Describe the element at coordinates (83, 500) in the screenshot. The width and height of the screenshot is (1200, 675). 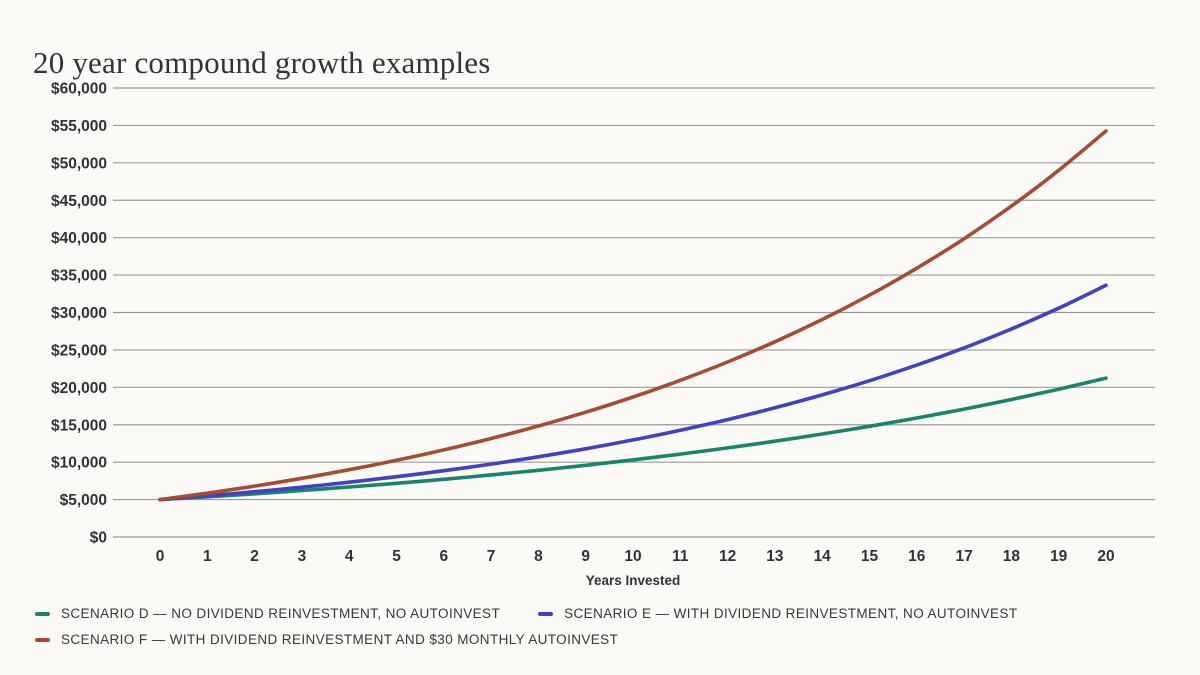
I see `y-tick-label: $5,000` at that location.